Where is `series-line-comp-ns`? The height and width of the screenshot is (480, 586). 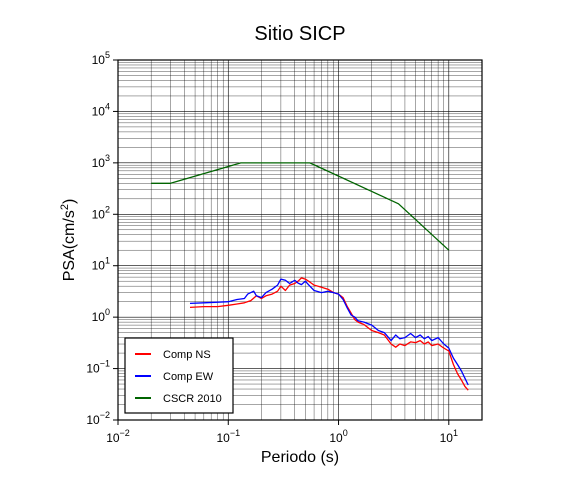 series-line-comp-ns is located at coordinates (329, 334).